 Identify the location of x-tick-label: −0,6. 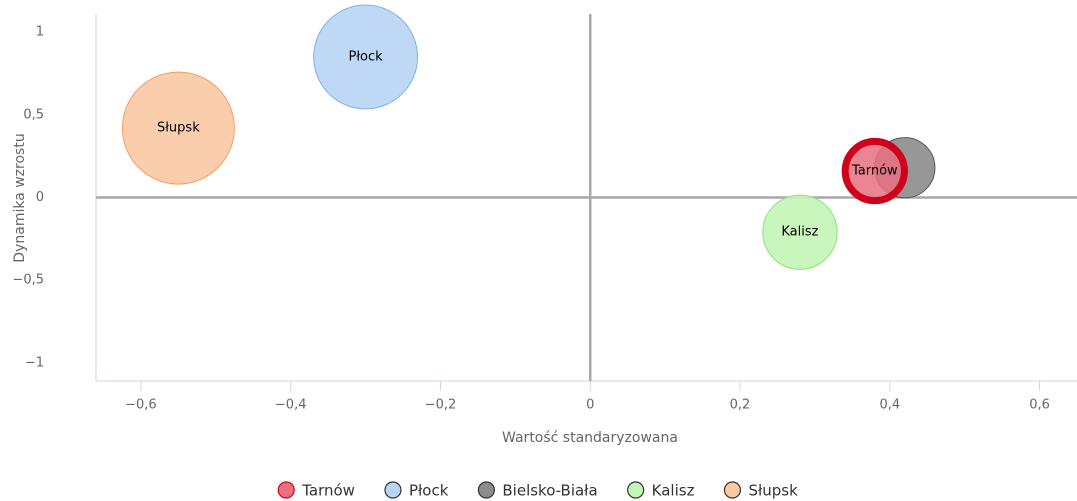
(141, 405).